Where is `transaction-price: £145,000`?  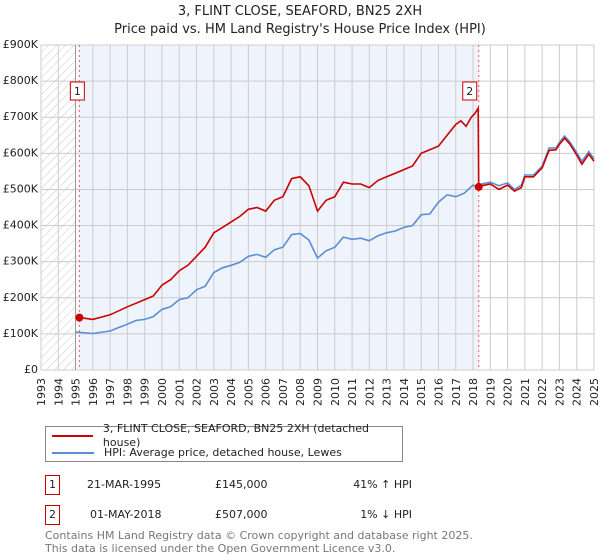 transaction-price: £145,000 is located at coordinates (241, 484).